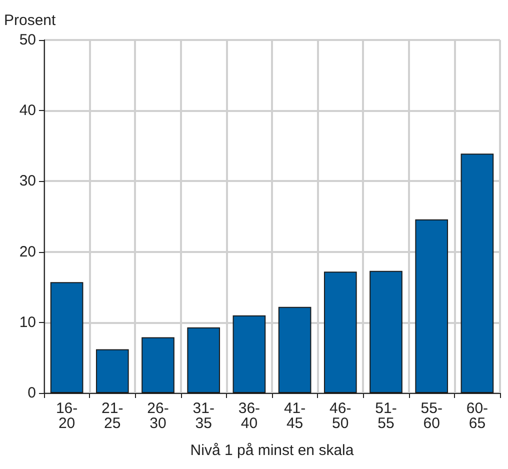 The height and width of the screenshot is (469, 508). I want to click on y-tick-label: 40, so click(27, 111).